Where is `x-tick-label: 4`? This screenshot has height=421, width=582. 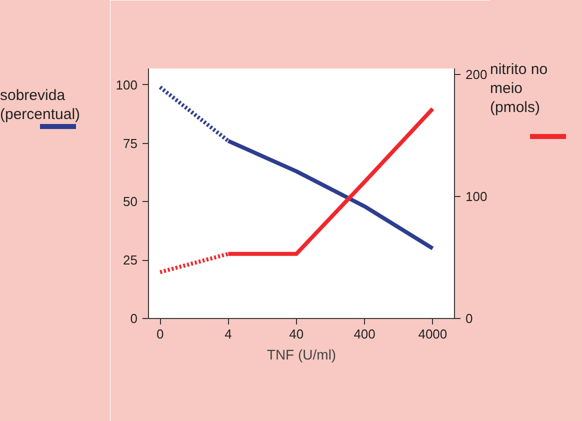
x-tick-label: 4 is located at coordinates (228, 334).